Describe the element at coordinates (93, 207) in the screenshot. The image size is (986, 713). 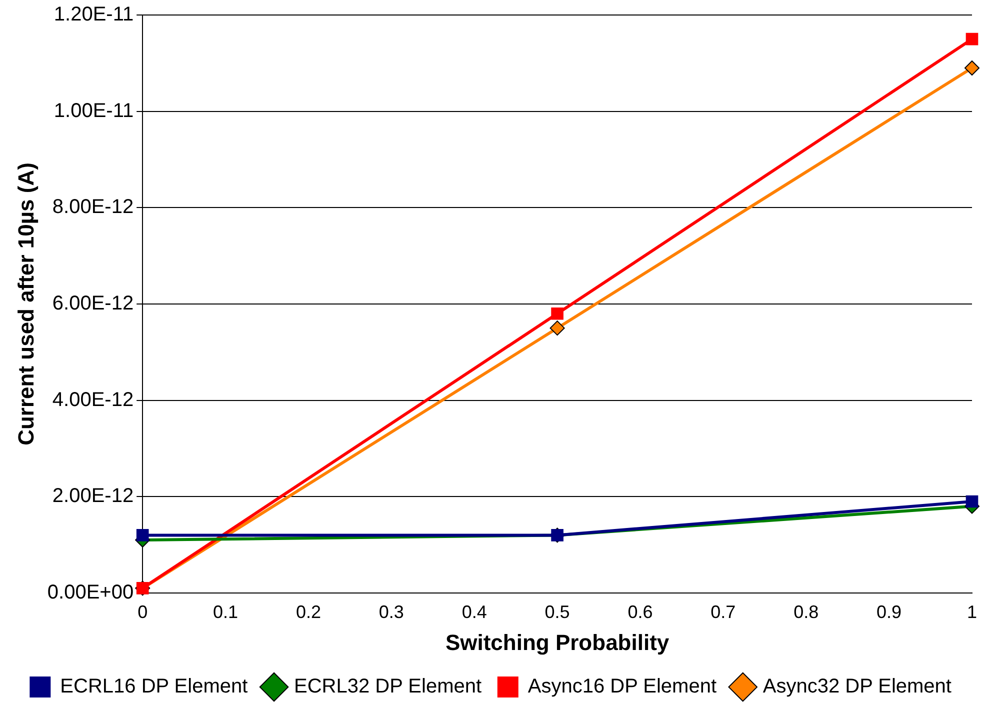
I see `y-tick-label: 8.00E-12` at that location.